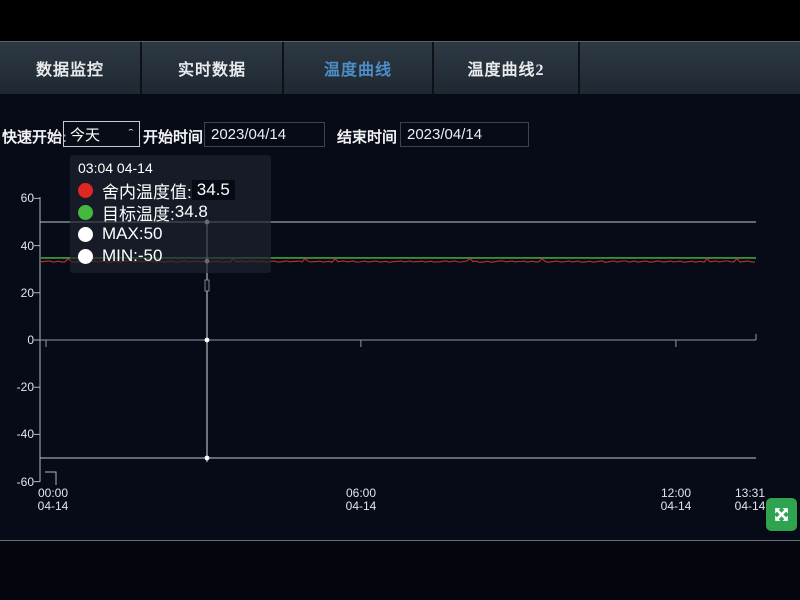 The width and height of the screenshot is (800, 600). What do you see at coordinates (25, 481) in the screenshot?
I see `y-axis-label: -60` at bounding box center [25, 481].